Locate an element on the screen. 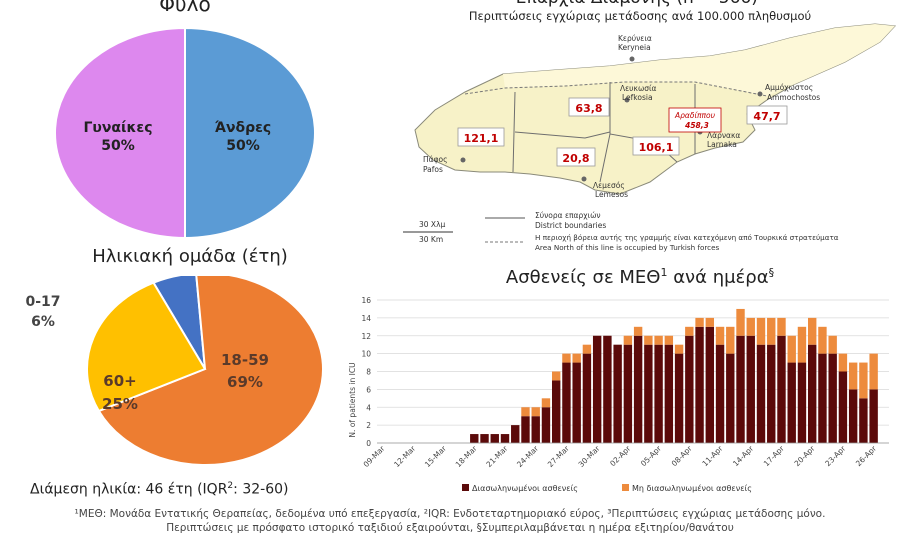 This screenshot has width=900, height=540. icu-ylabel: N. of patients in ICU is located at coordinates (352, 399).